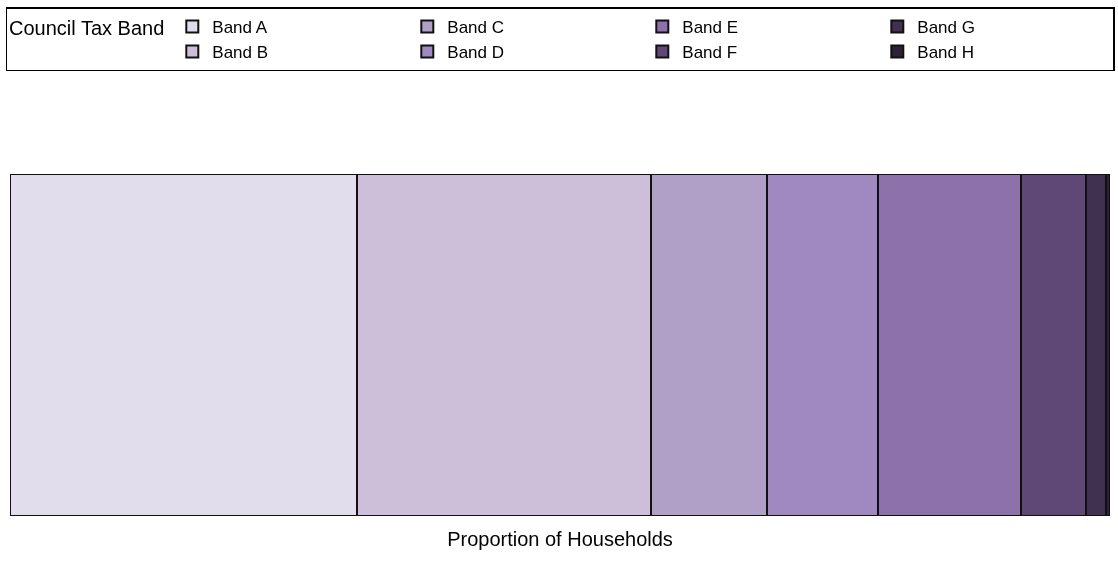 This screenshot has height=576, width=1118. What do you see at coordinates (560, 538) in the screenshot?
I see `x-axis-title: Proportion of Households` at bounding box center [560, 538].